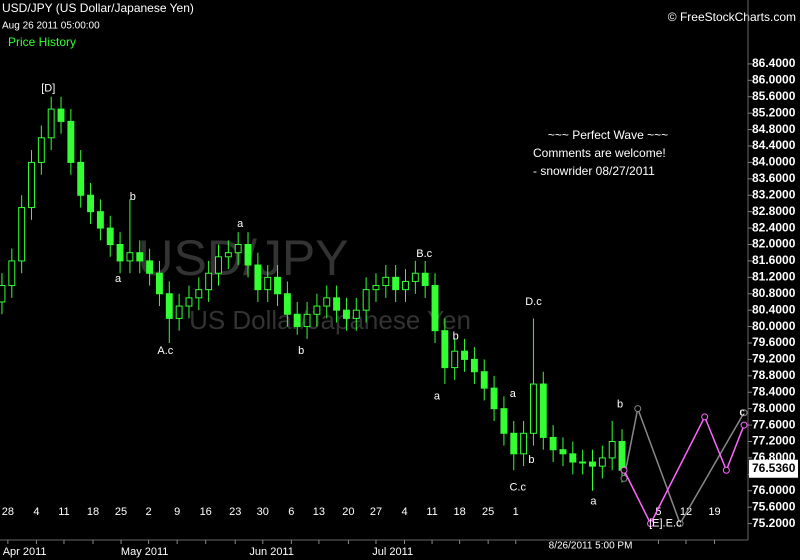  What do you see at coordinates (774, 244) in the screenshot?
I see `y-tick-label: 82.0000` at bounding box center [774, 244].